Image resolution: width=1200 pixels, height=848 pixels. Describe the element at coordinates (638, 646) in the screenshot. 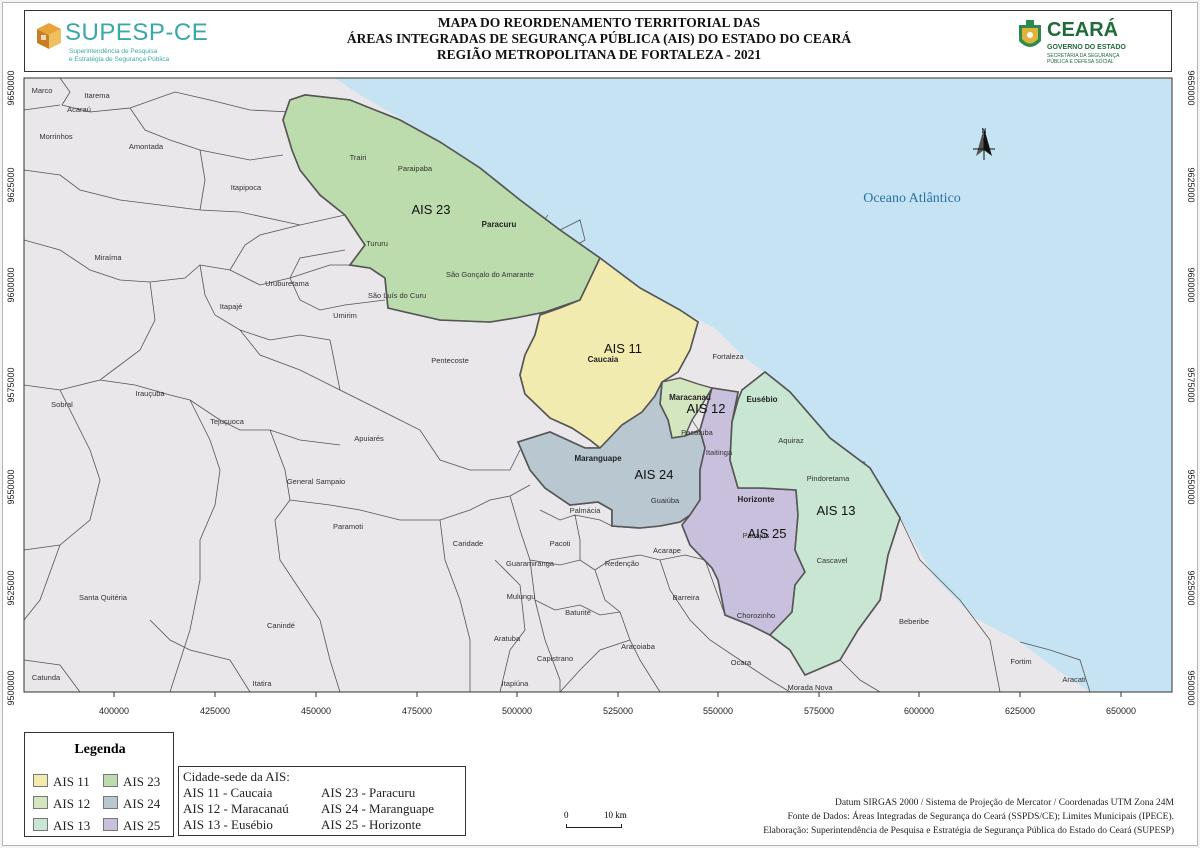

I see `municipality-label: Aracoiaba` at that location.